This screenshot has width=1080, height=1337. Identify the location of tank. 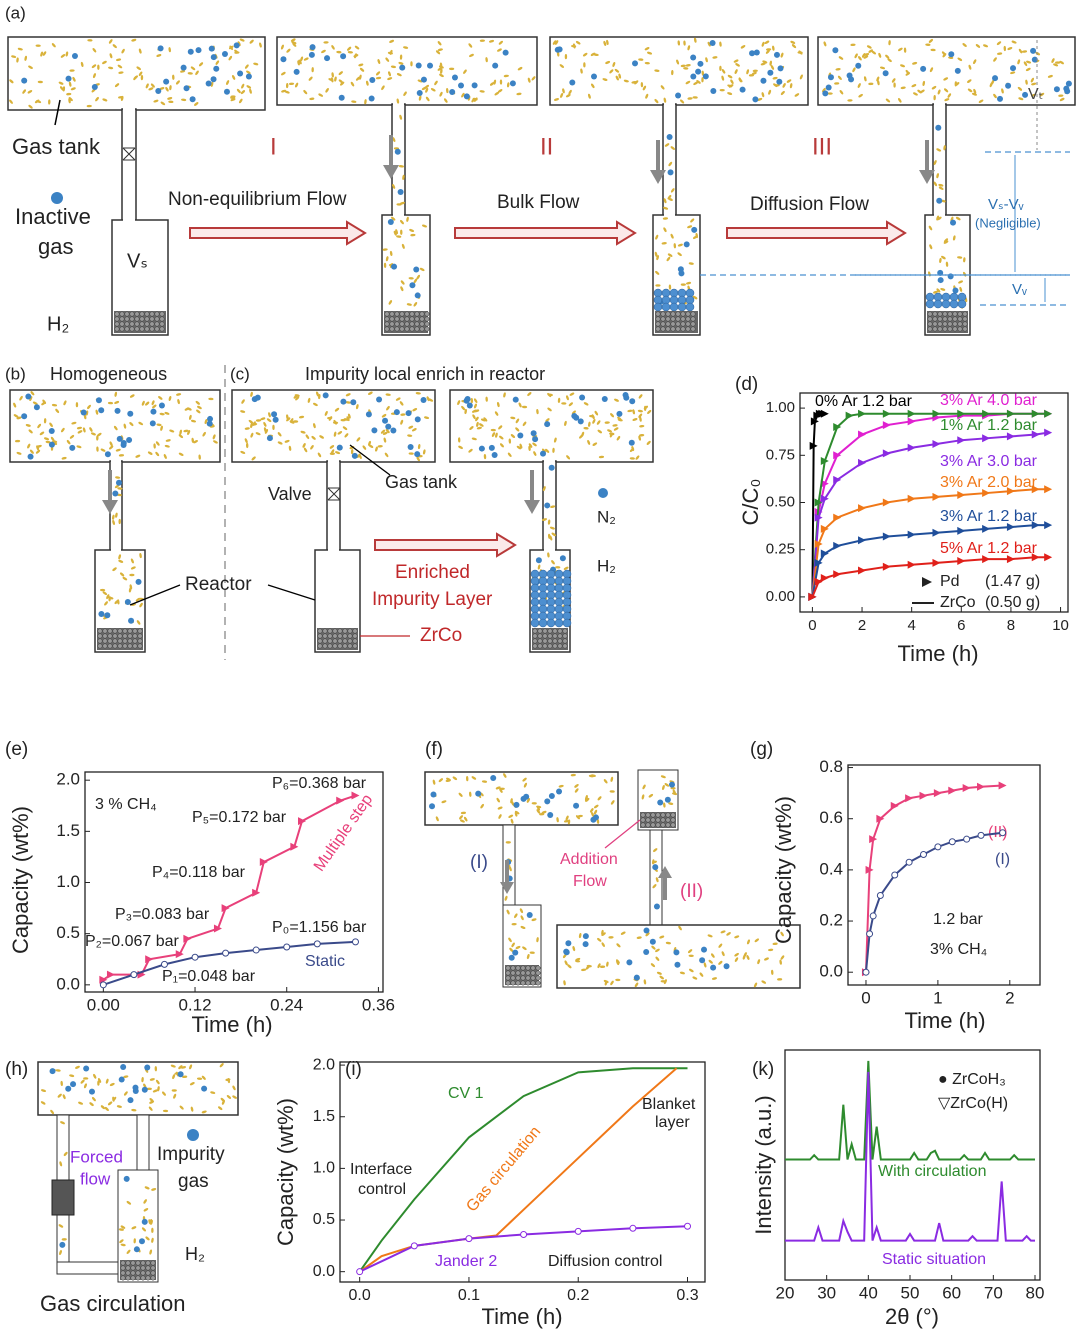
(551, 426).